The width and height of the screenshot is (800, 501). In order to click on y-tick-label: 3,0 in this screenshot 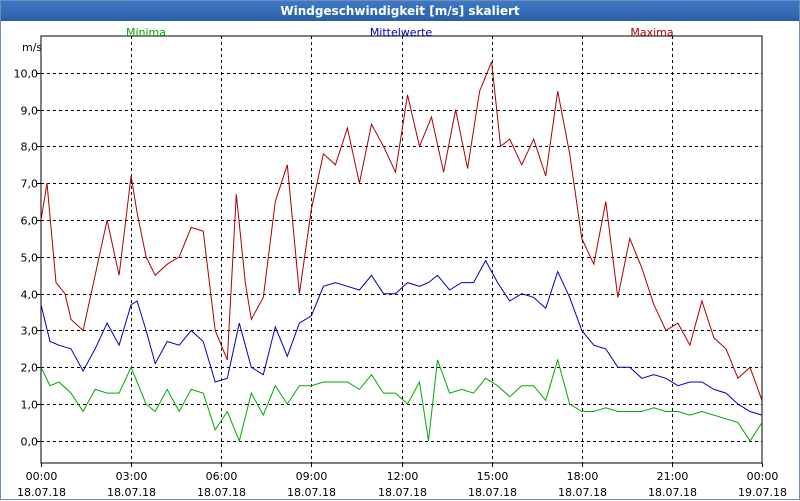, I will do `click(30, 331)`.